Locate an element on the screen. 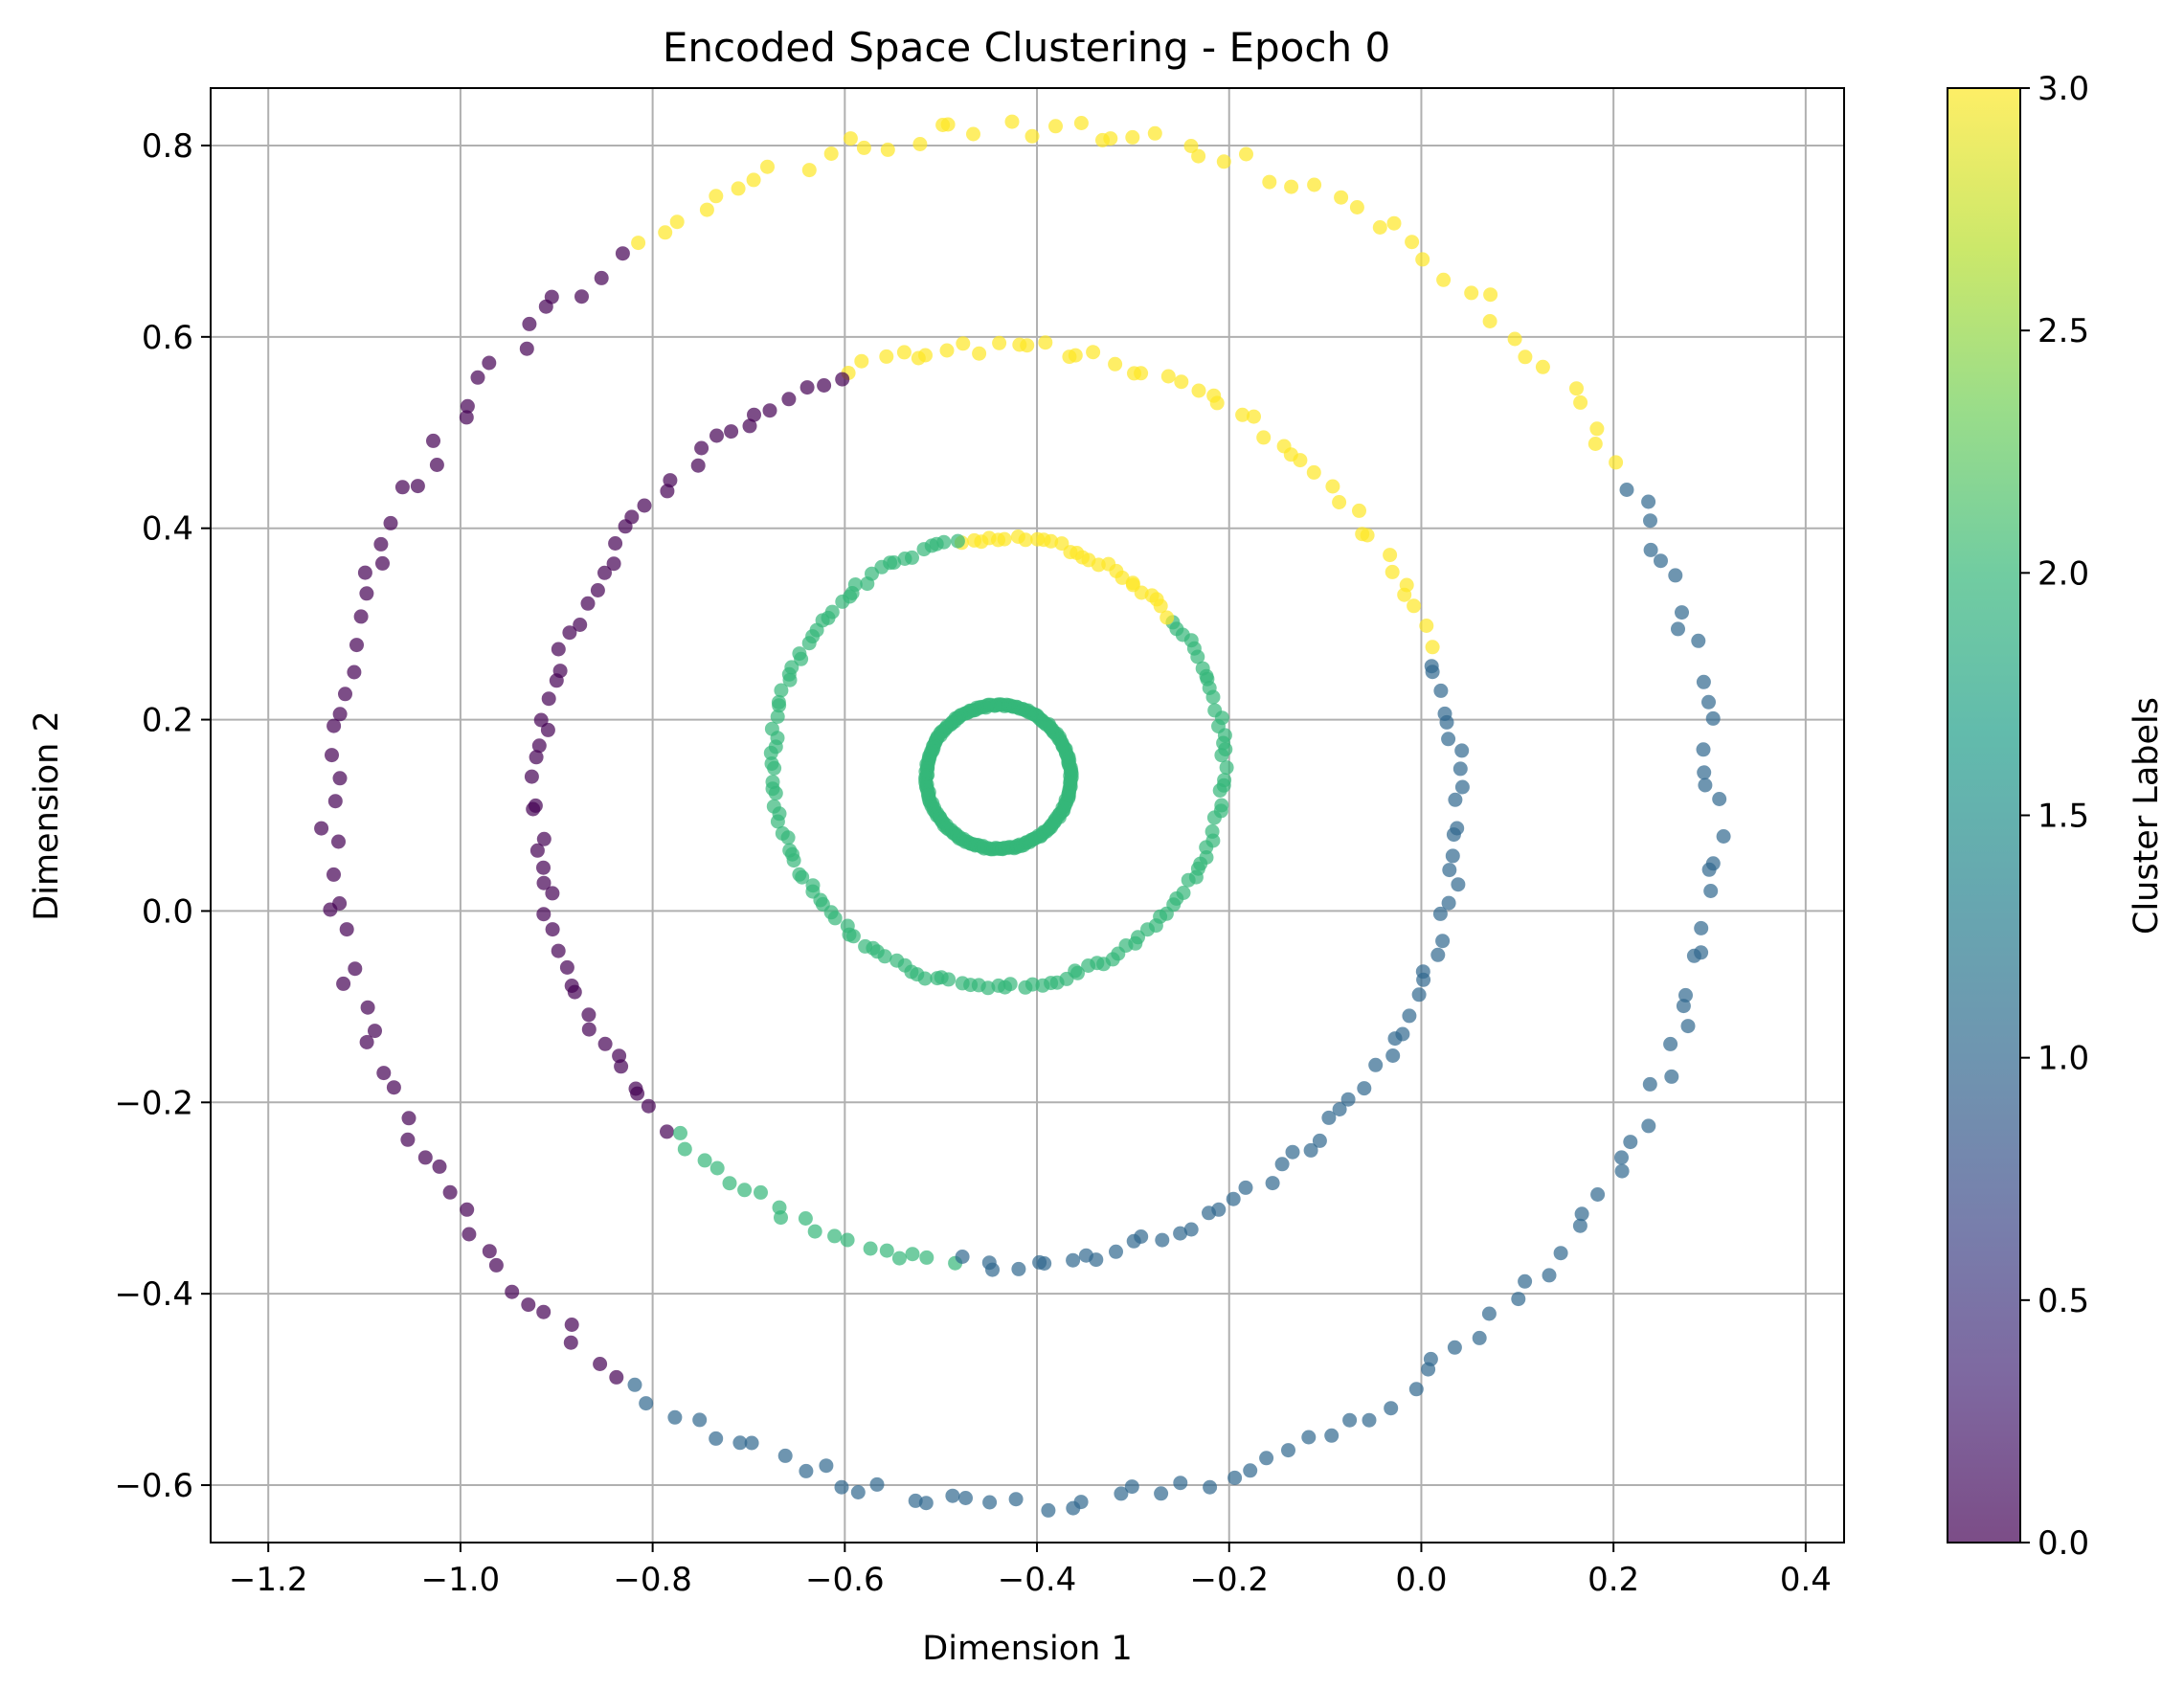 Image resolution: width=2184 pixels, height=1690 pixels. x-tick-label: 0.2 is located at coordinates (1613, 1580).